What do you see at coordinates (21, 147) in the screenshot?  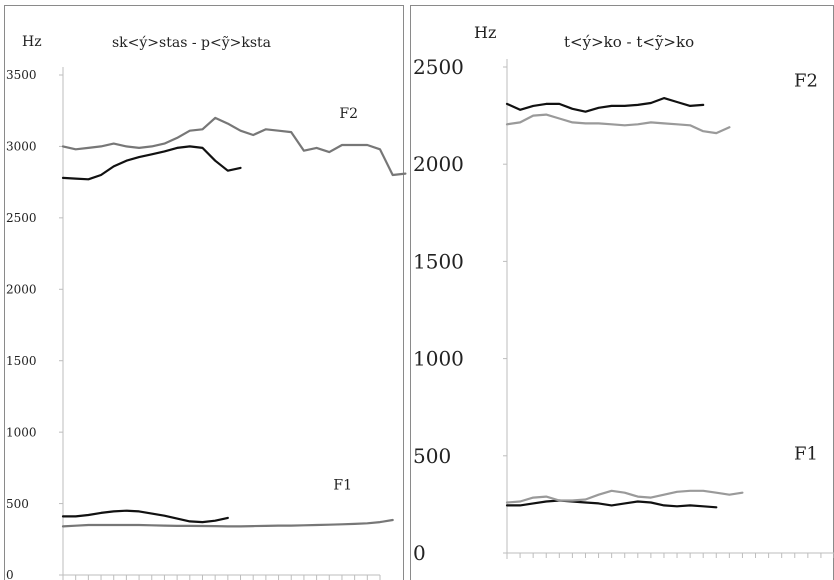 I see `y-tick-label: 3000` at bounding box center [21, 147].